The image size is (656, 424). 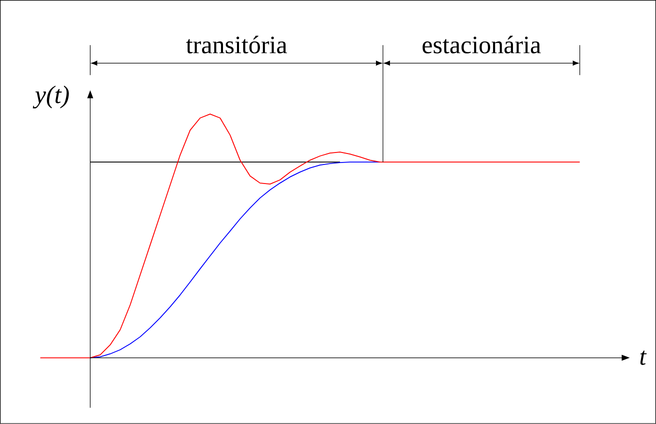 What do you see at coordinates (643, 357) in the screenshot?
I see `x-axis-title: t` at bounding box center [643, 357].